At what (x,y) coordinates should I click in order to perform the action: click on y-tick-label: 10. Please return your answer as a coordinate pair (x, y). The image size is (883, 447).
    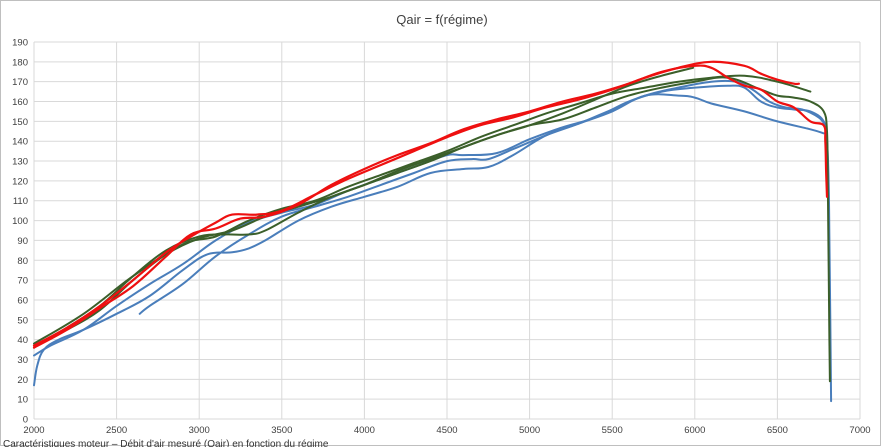
    Looking at the image, I should click on (22, 400).